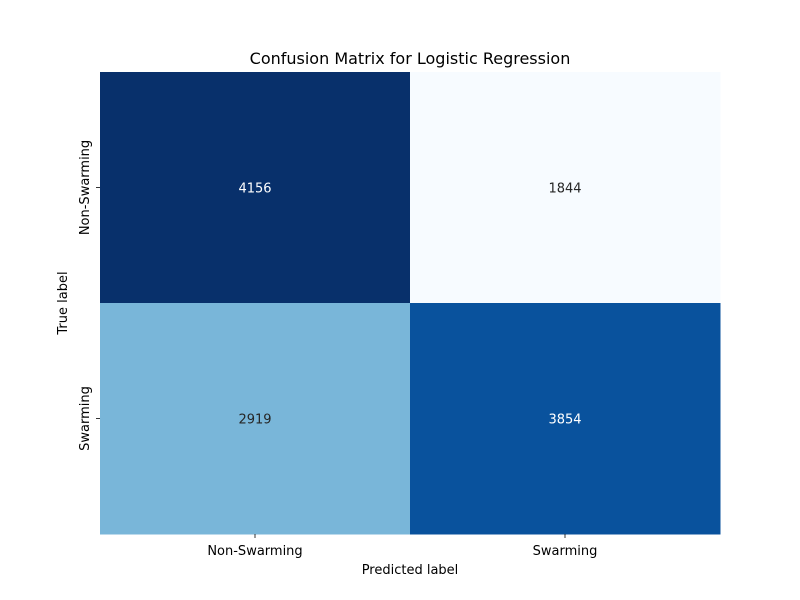  I want to click on cell-value-label: 1844, so click(564, 189).